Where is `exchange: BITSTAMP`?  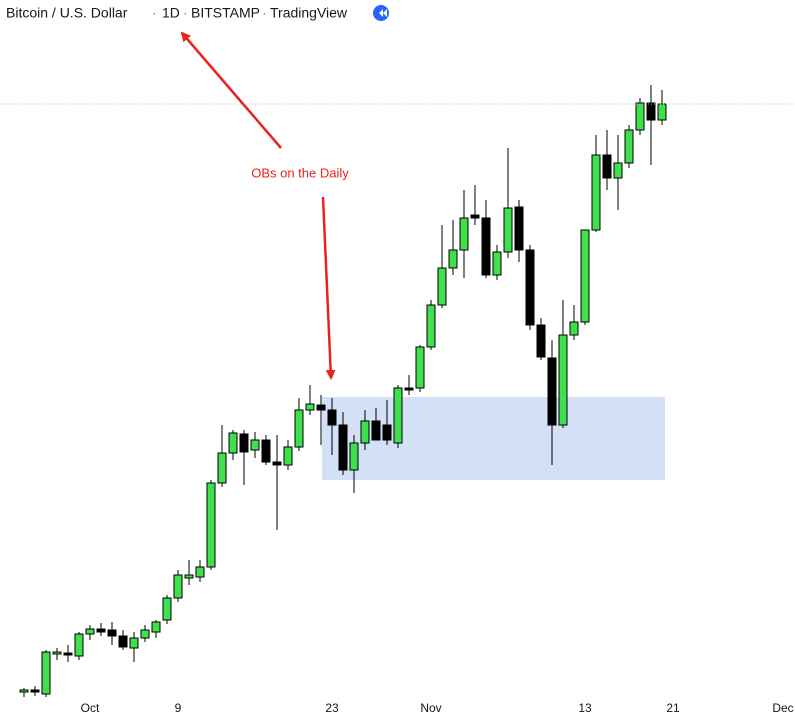
exchange: BITSTAMP is located at coordinates (225, 13).